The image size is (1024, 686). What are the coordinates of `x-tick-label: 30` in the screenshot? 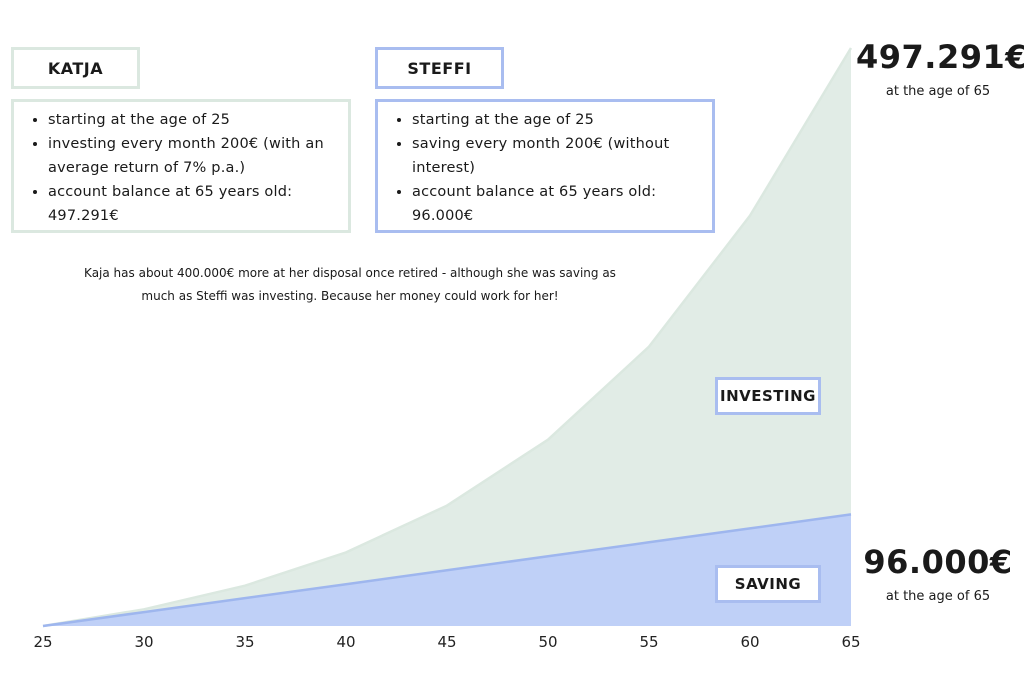 It's located at (143, 642).